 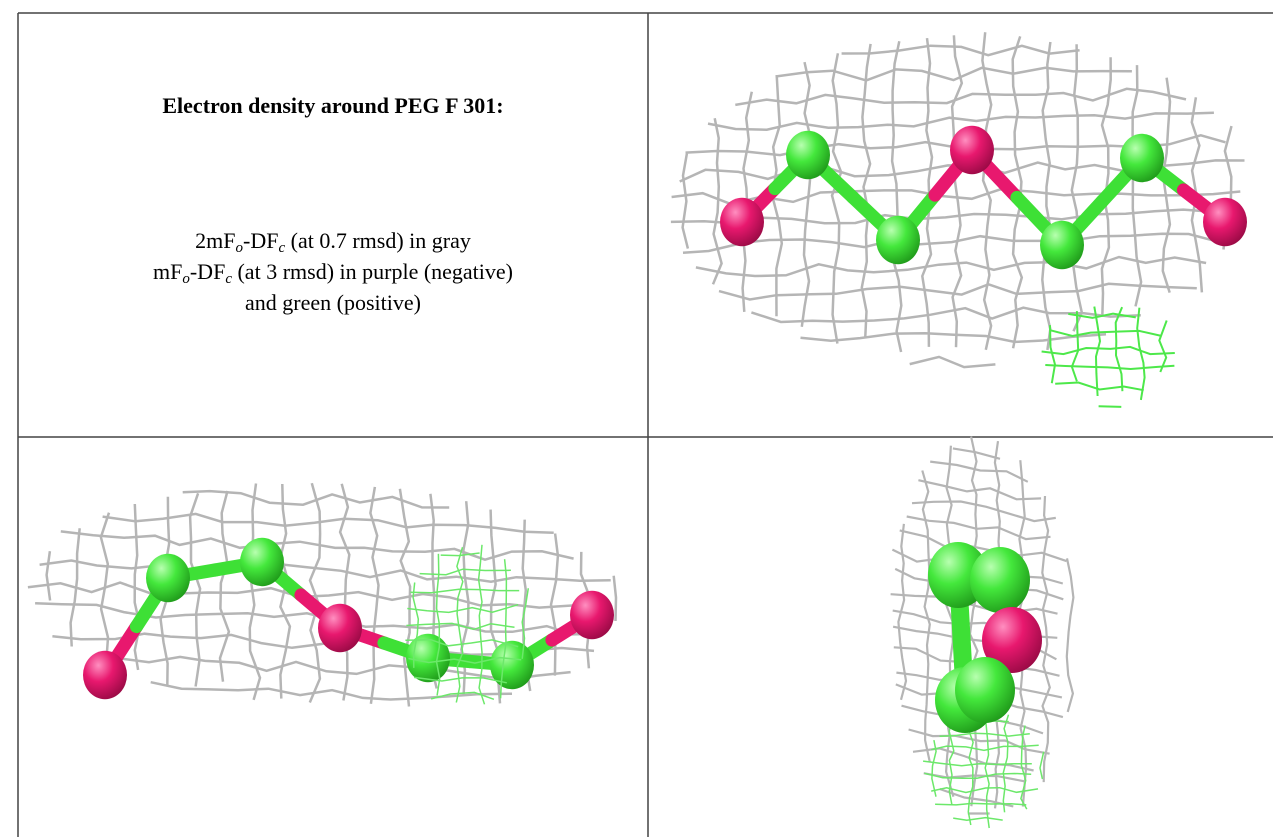 What do you see at coordinates (215, 240) in the screenshot?
I see `text-run: 2mF` at bounding box center [215, 240].